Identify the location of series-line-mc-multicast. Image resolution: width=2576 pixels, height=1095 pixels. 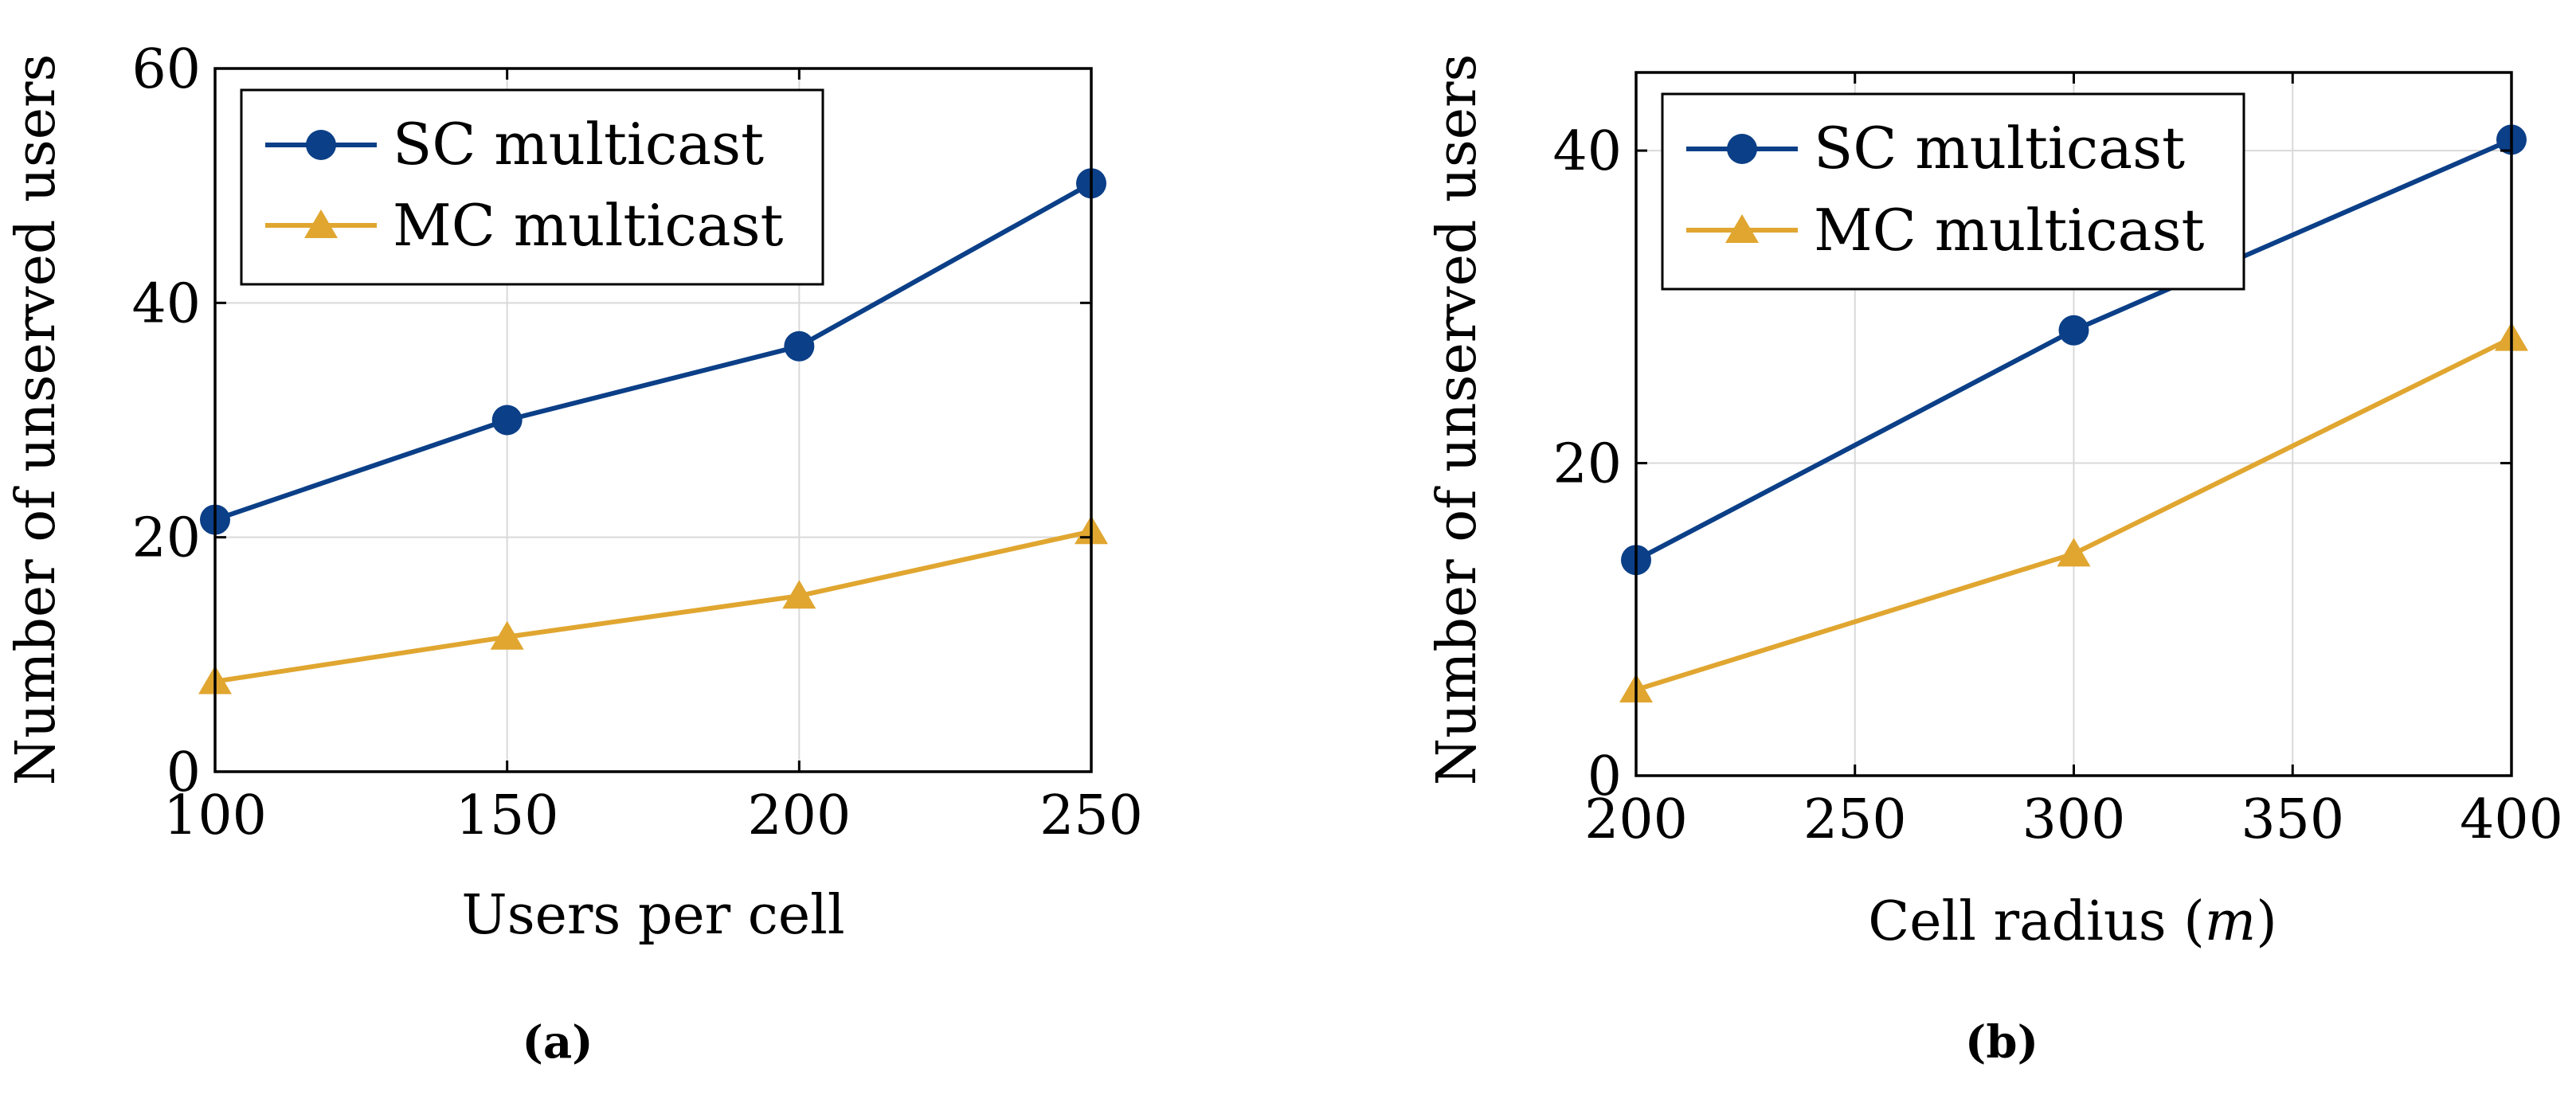
(653, 606).